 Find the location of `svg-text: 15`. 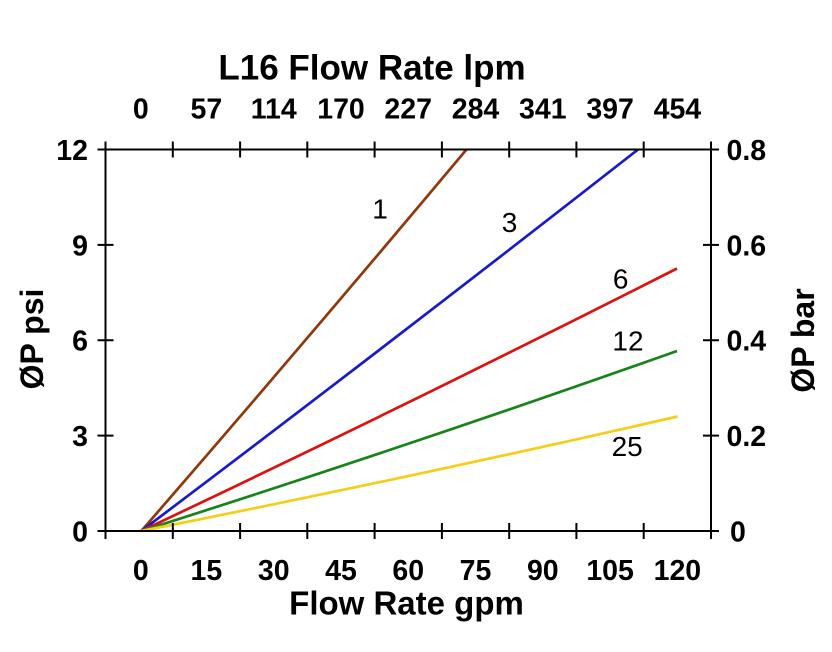

svg-text: 15 is located at coordinates (207, 571).